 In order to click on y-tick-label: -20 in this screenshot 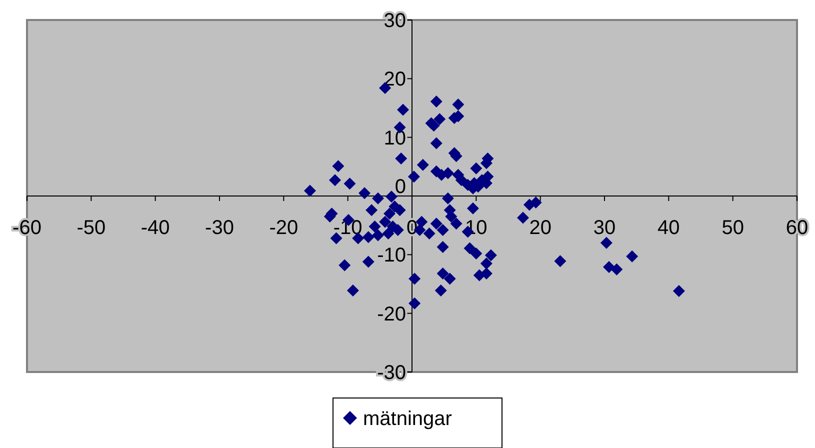, I will do `click(391, 314)`.